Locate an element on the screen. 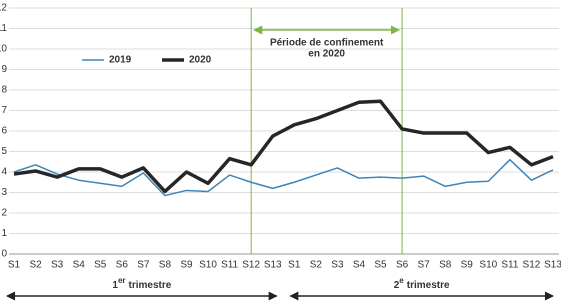 The height and width of the screenshot is (305, 561). y-tick-label: 7 is located at coordinates (4, 110).